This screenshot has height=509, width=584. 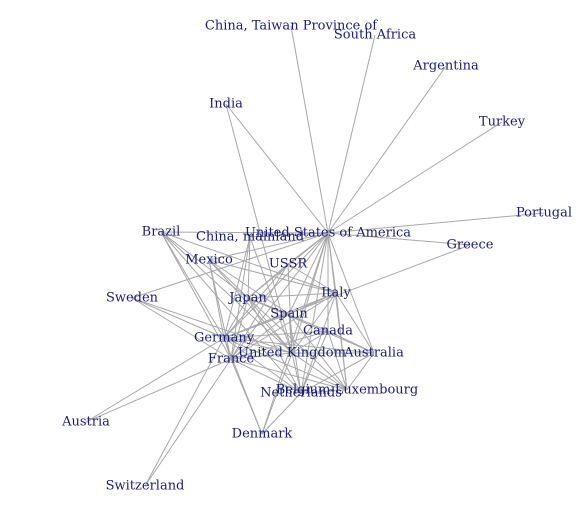 I want to click on edge-usa-greece, so click(x=399, y=239).